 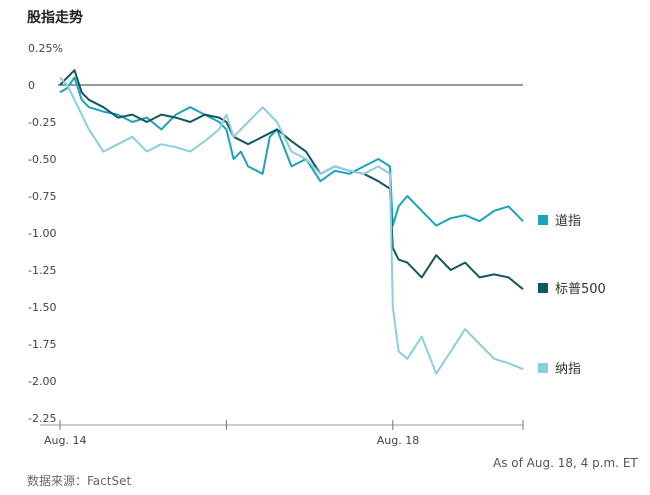 What do you see at coordinates (65, 440) in the screenshot?
I see `x-tick-label: Aug. 14` at bounding box center [65, 440].